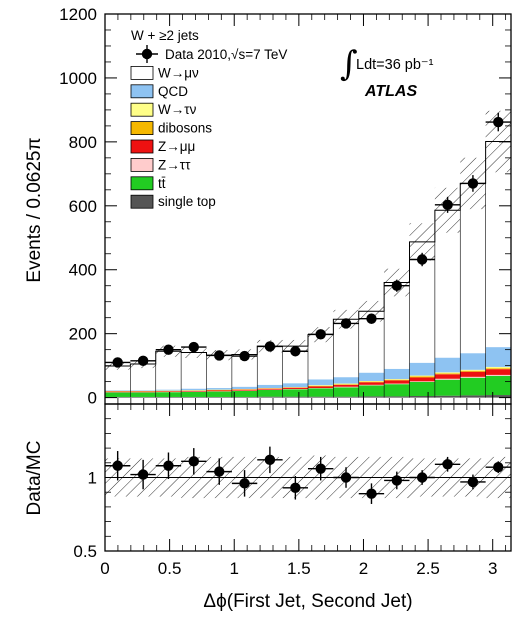  What do you see at coordinates (142, 164) in the screenshot?
I see `legend-swatch-z-tau-tau` at bounding box center [142, 164].